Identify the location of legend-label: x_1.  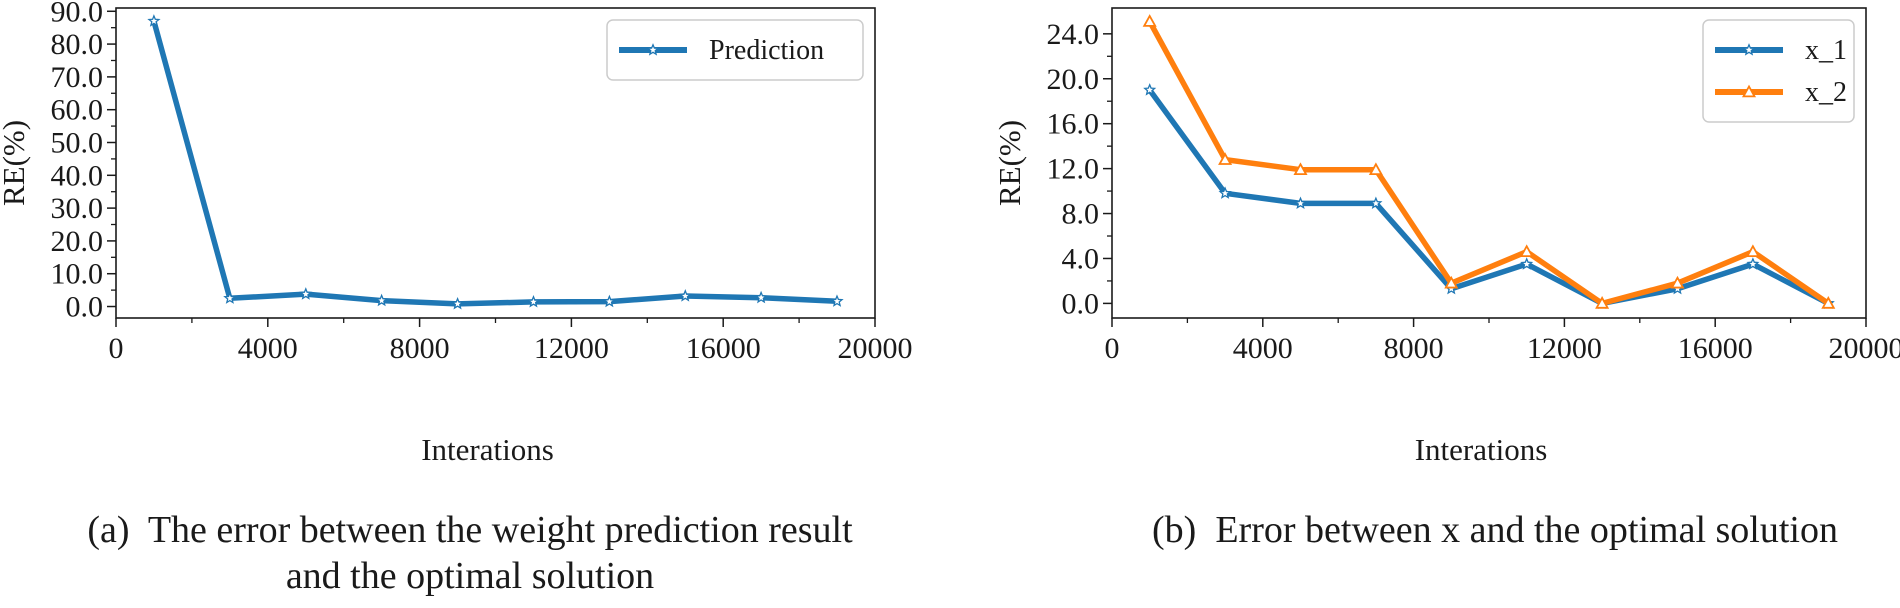
(1826, 50).